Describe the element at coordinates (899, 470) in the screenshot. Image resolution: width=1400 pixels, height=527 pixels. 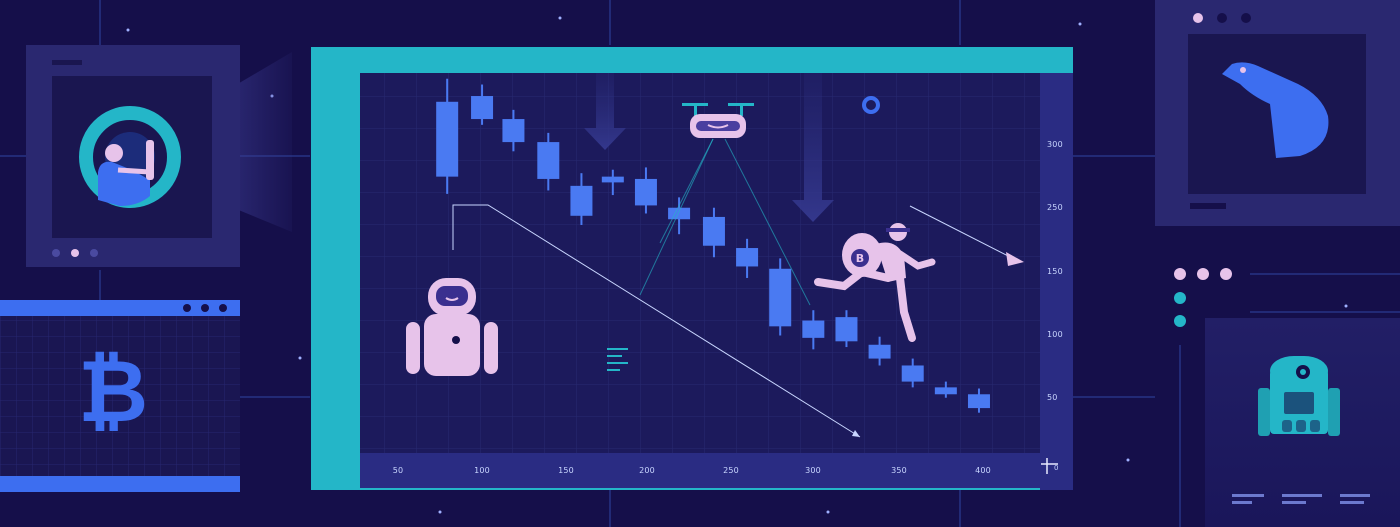
I see `x-tick-label: 350` at that location.